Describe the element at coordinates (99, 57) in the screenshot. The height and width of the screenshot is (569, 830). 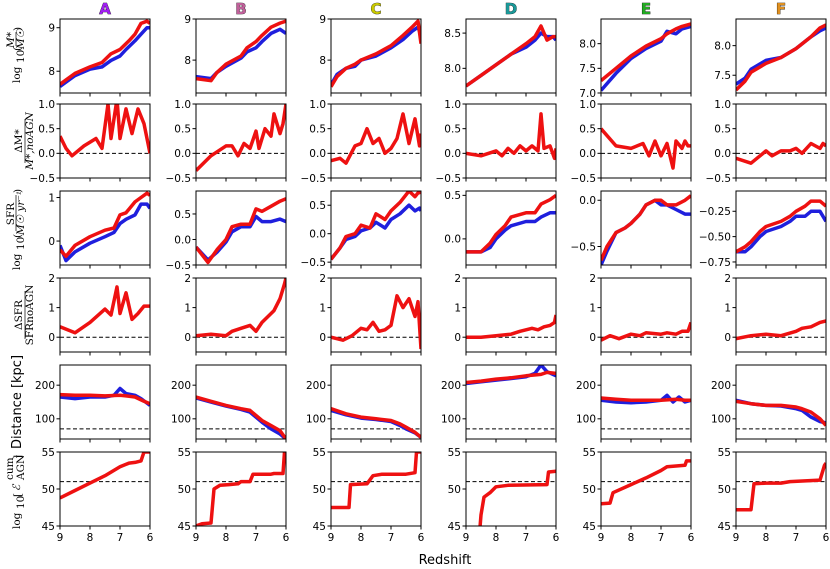
I see `panel-stellar-mass-A: 89` at that location.